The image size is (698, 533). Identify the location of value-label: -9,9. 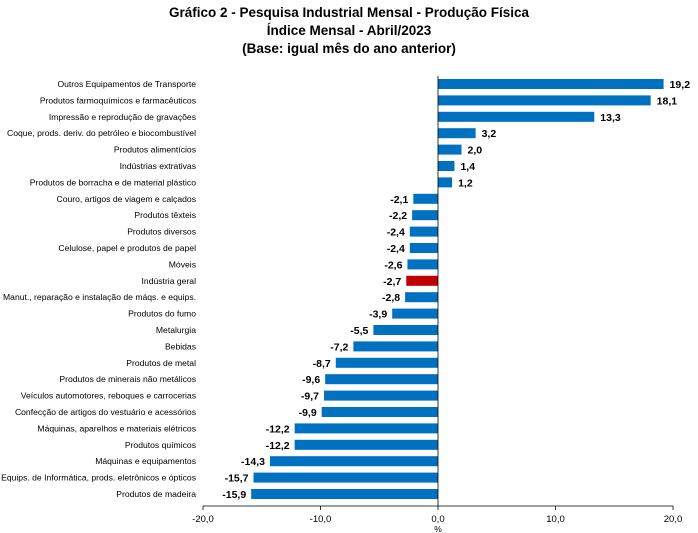
(308, 413).